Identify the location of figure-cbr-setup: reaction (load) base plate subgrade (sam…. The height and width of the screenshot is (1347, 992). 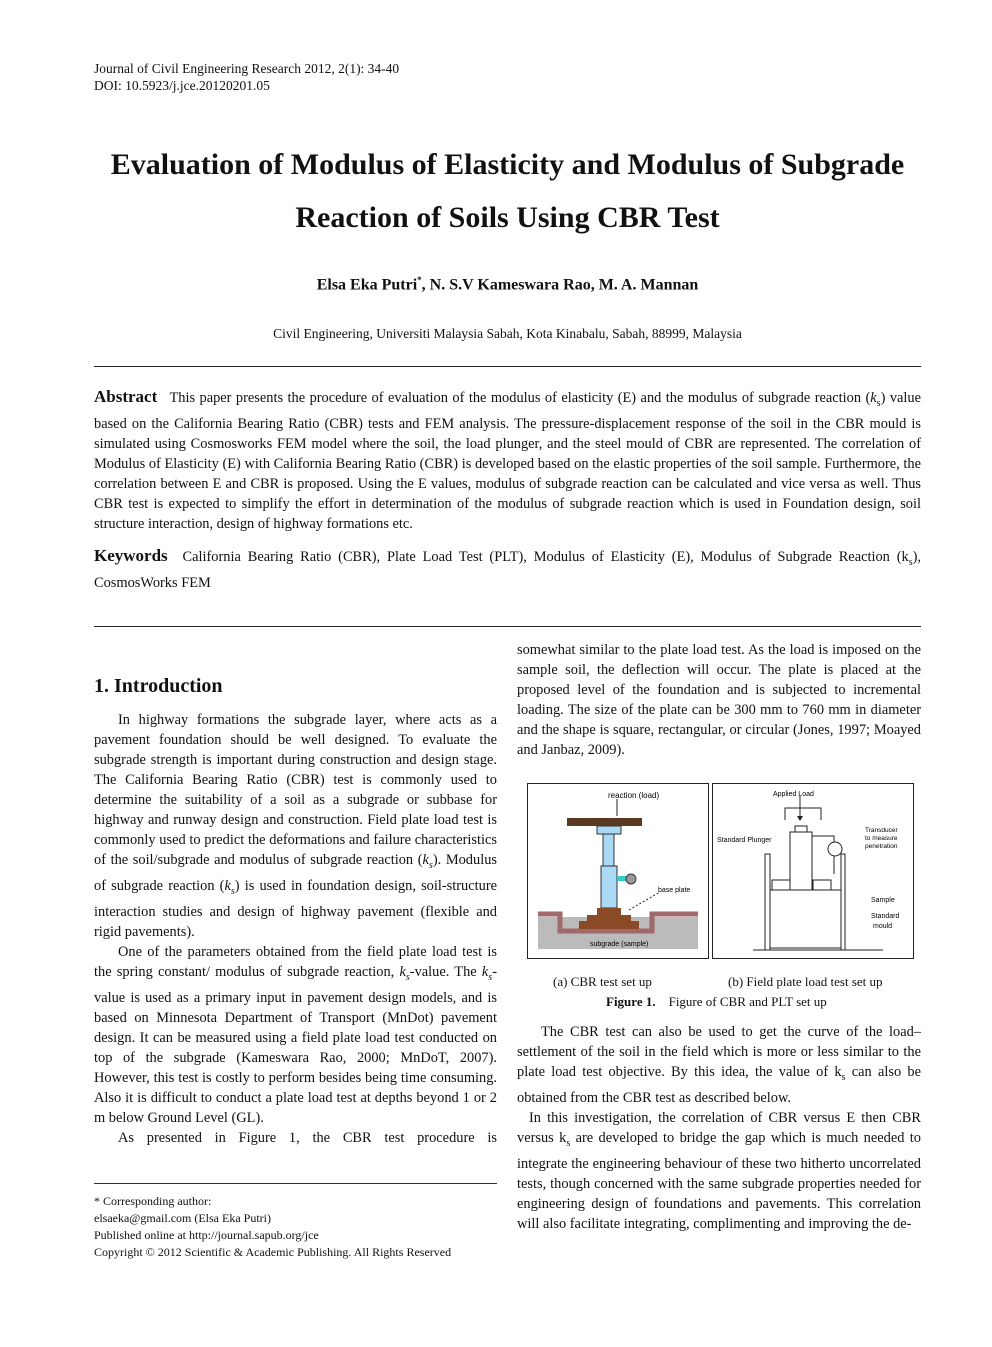
(618, 871).